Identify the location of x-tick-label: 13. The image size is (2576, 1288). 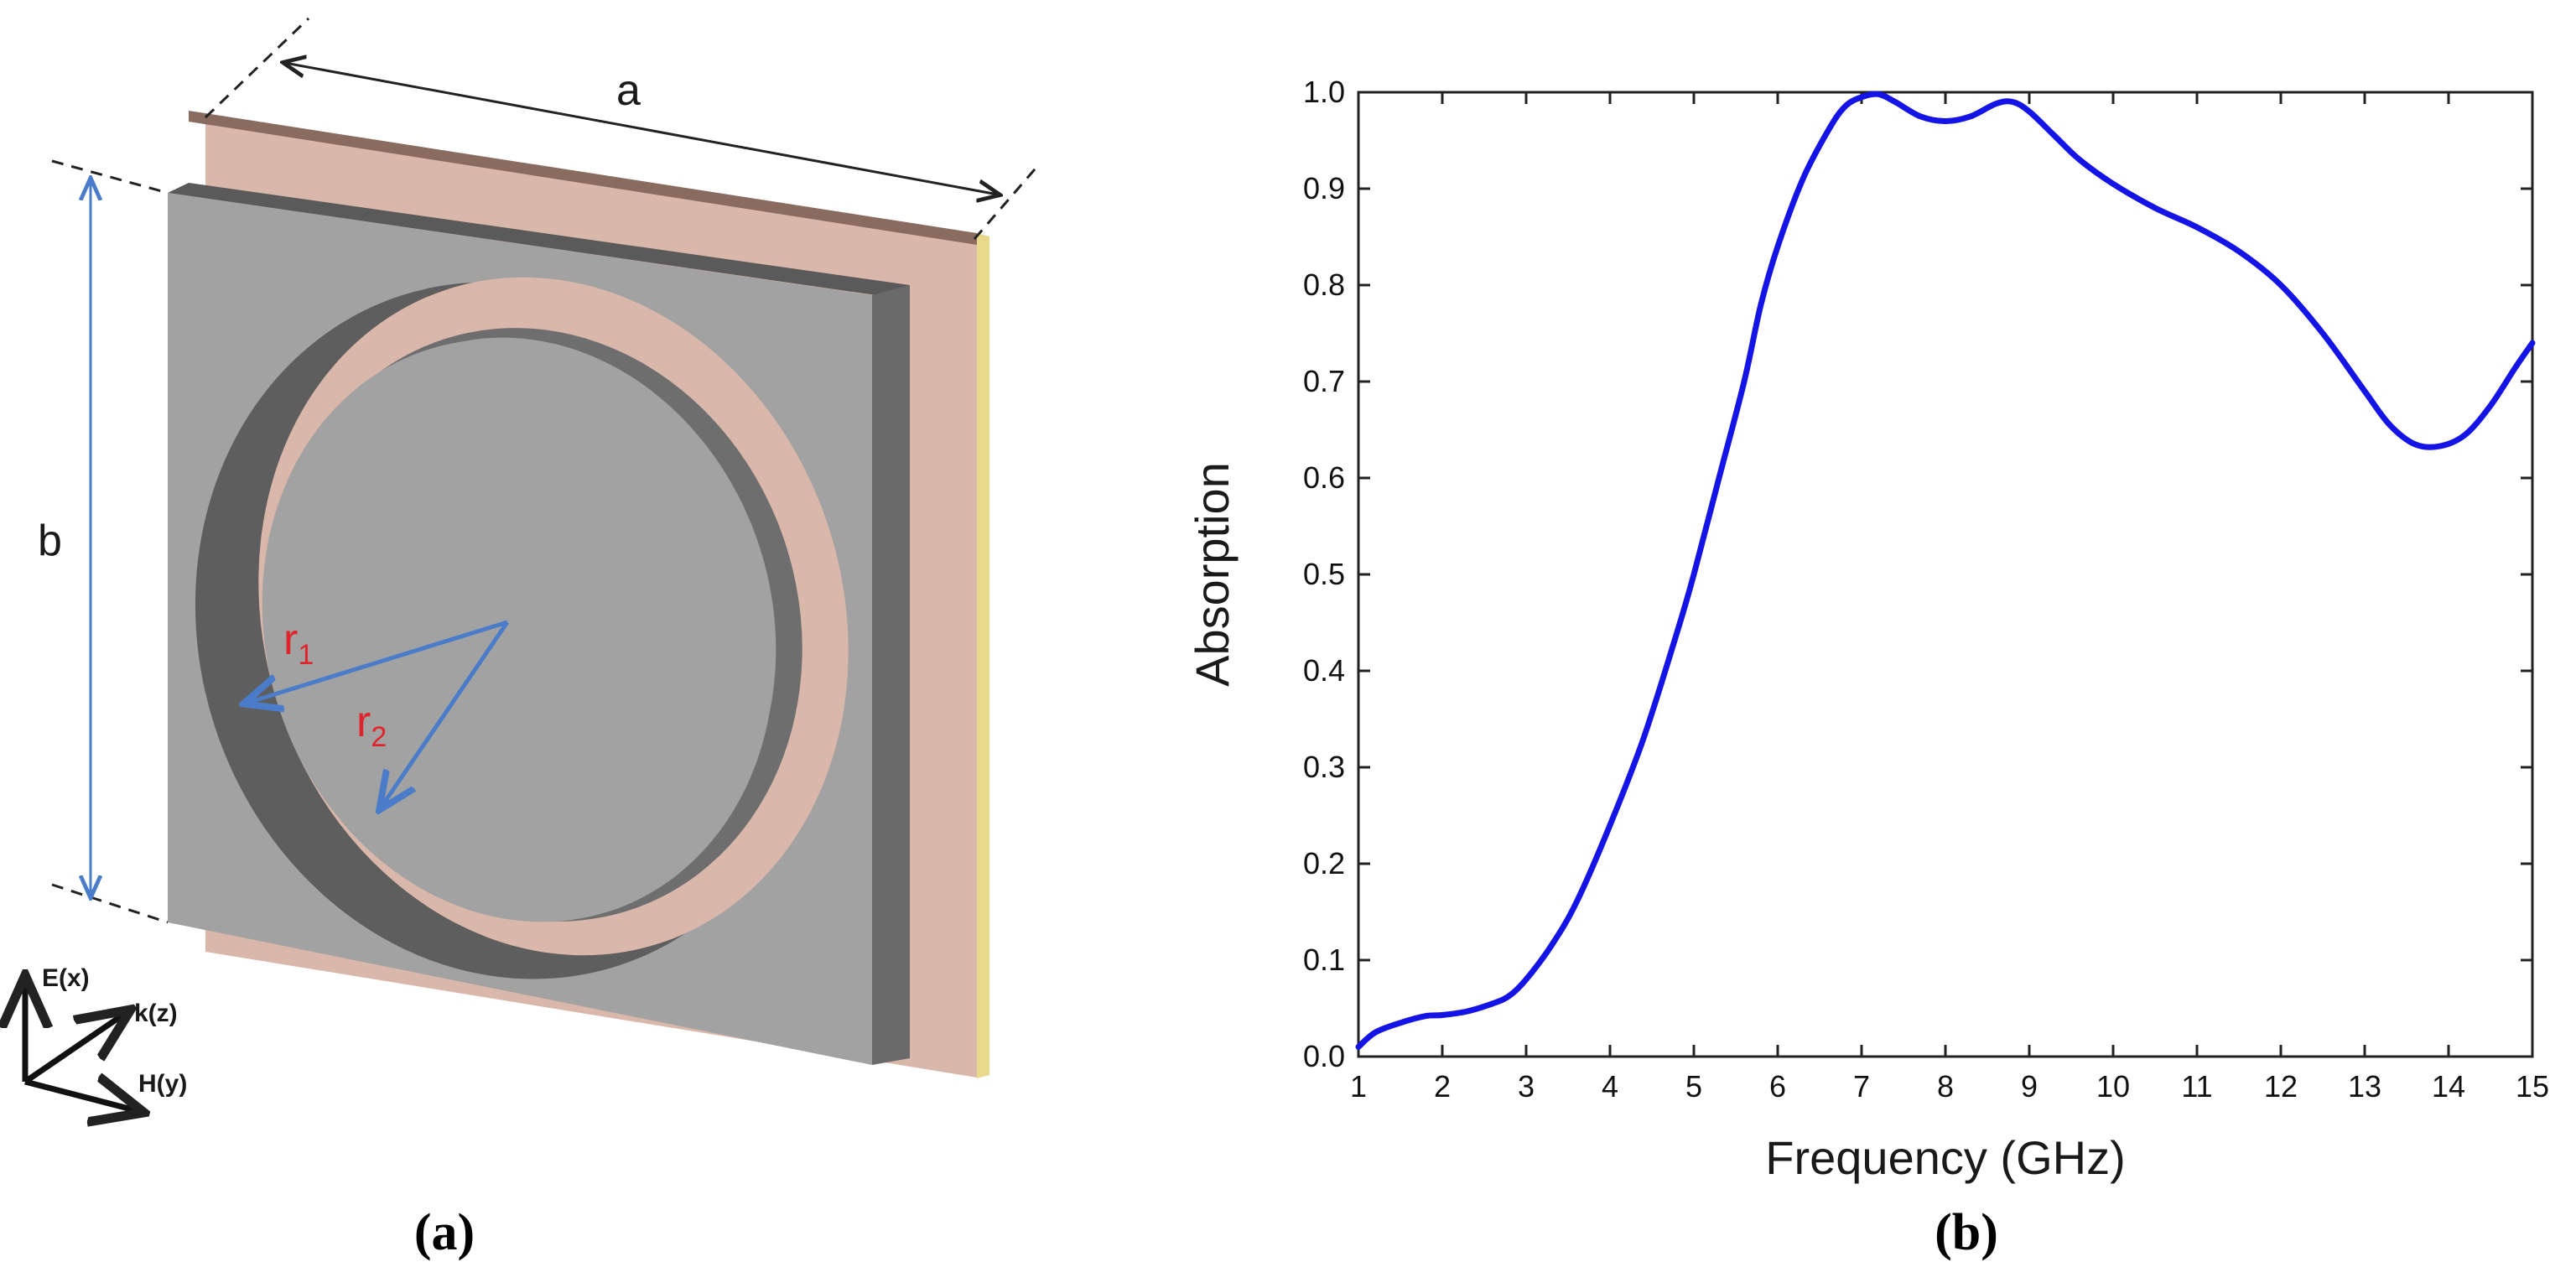
(2364, 1086).